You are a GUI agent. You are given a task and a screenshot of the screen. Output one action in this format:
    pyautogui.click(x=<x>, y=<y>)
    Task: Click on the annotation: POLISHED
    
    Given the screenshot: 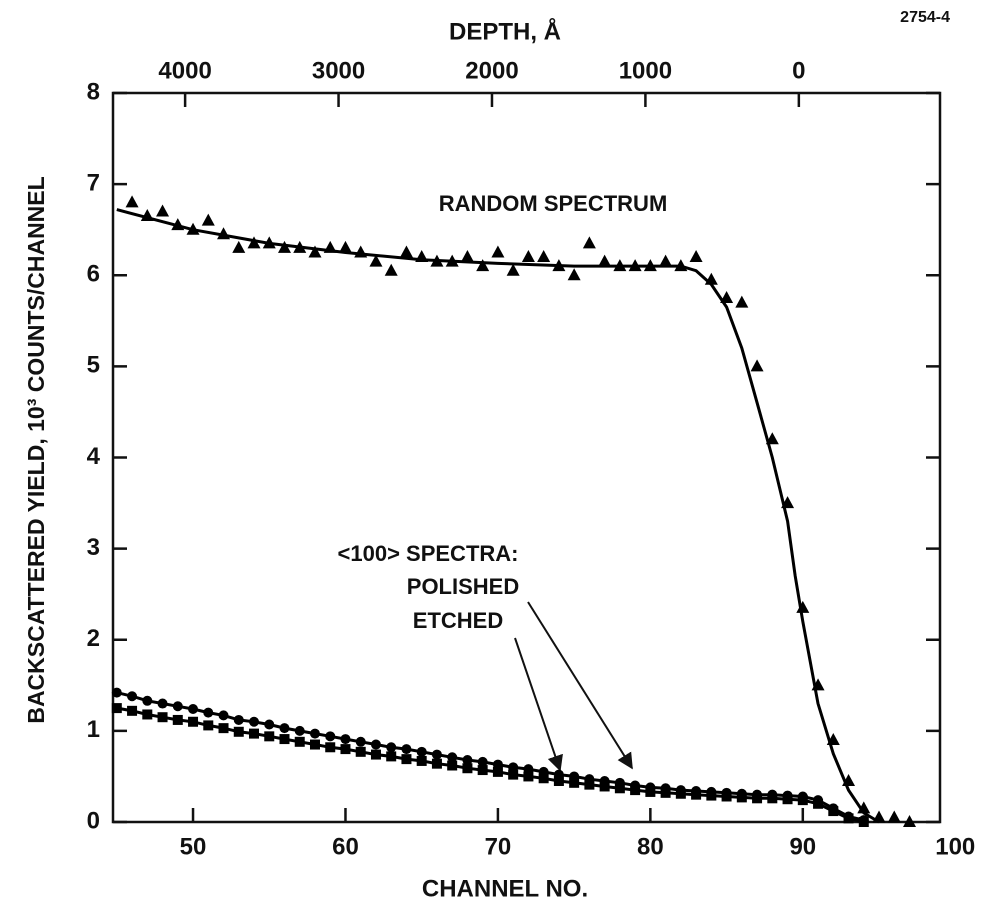 What is the action you would take?
    pyautogui.click(x=463, y=586)
    